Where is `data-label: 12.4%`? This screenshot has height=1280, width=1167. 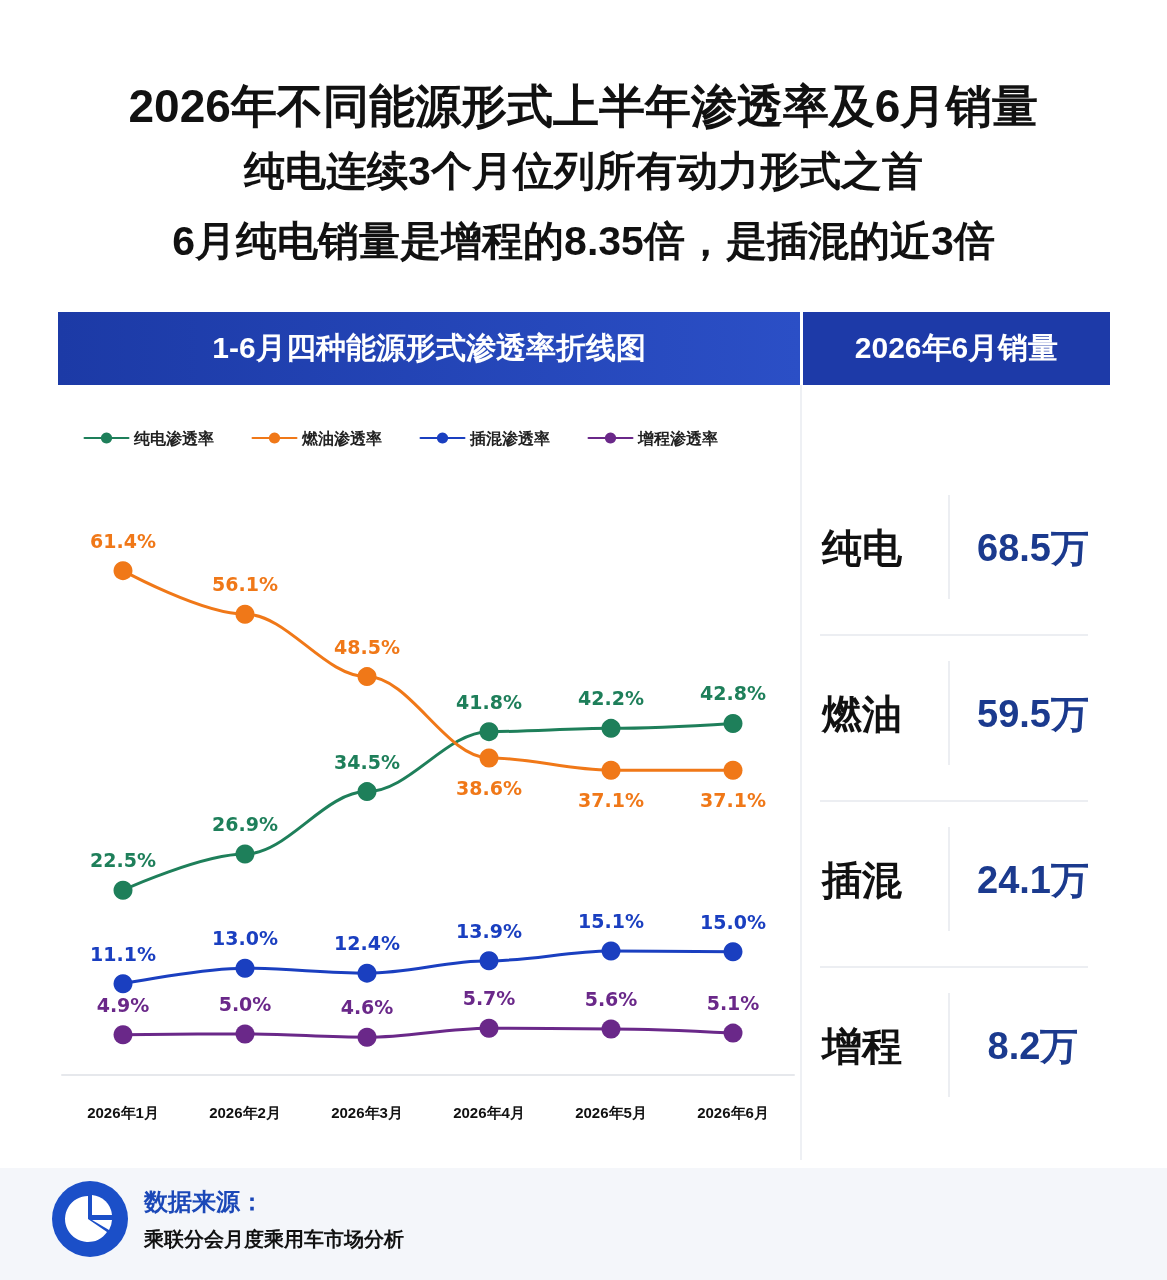
data-label: 12.4% is located at coordinates (367, 943).